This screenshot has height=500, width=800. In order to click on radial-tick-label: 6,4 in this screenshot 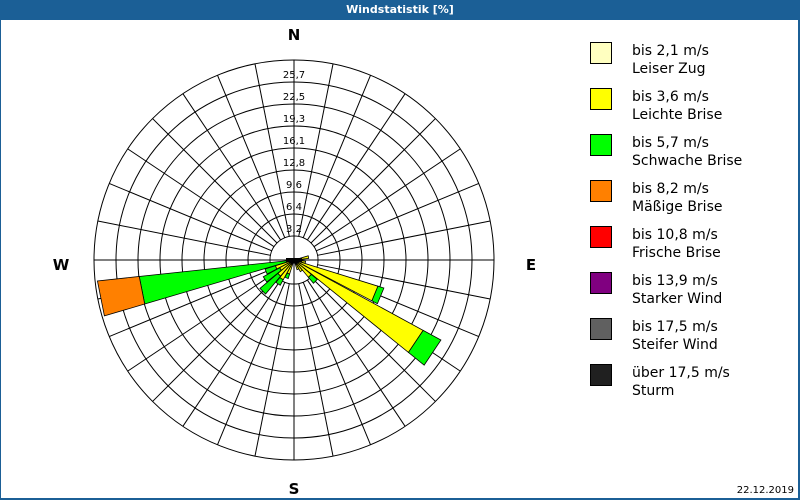, I will do `click(294, 207)`.